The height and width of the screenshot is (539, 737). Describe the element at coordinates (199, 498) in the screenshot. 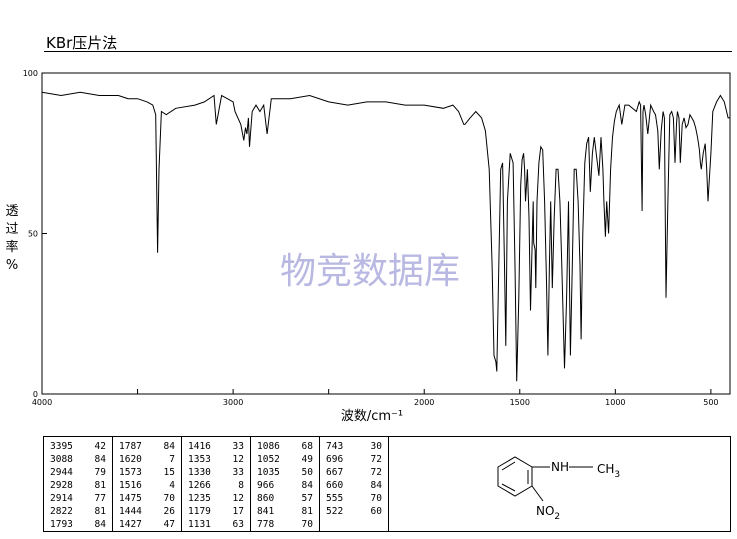

I see `peak-wavenumber: 1235` at that location.